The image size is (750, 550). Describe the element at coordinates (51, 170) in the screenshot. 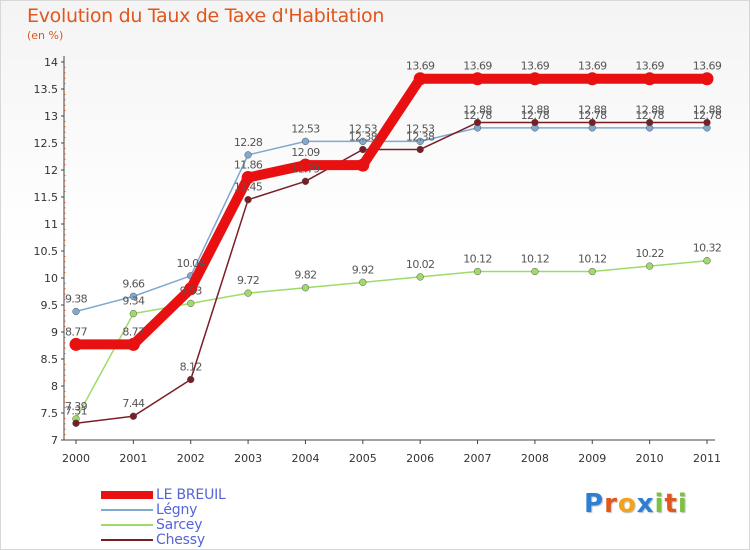

I see `y-tick-label: 12` at that location.